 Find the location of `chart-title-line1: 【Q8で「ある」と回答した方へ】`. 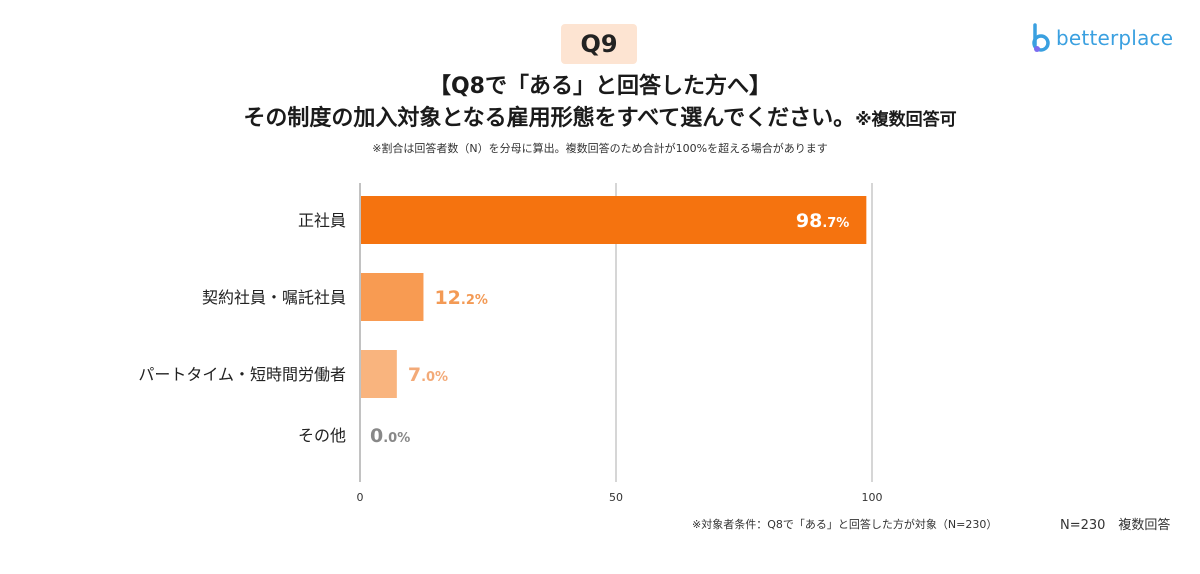

chart-title-line1: 【Q8で「ある」と回答した方へ】 is located at coordinates (599, 86).